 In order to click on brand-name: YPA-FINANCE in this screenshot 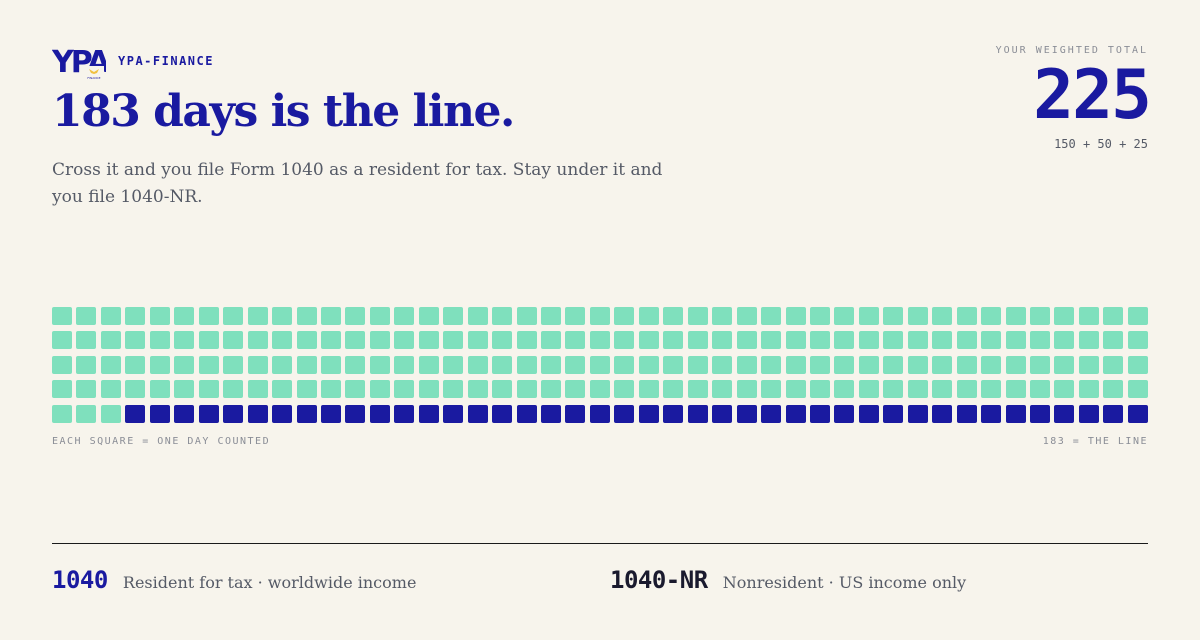, I will do `click(166, 61)`.